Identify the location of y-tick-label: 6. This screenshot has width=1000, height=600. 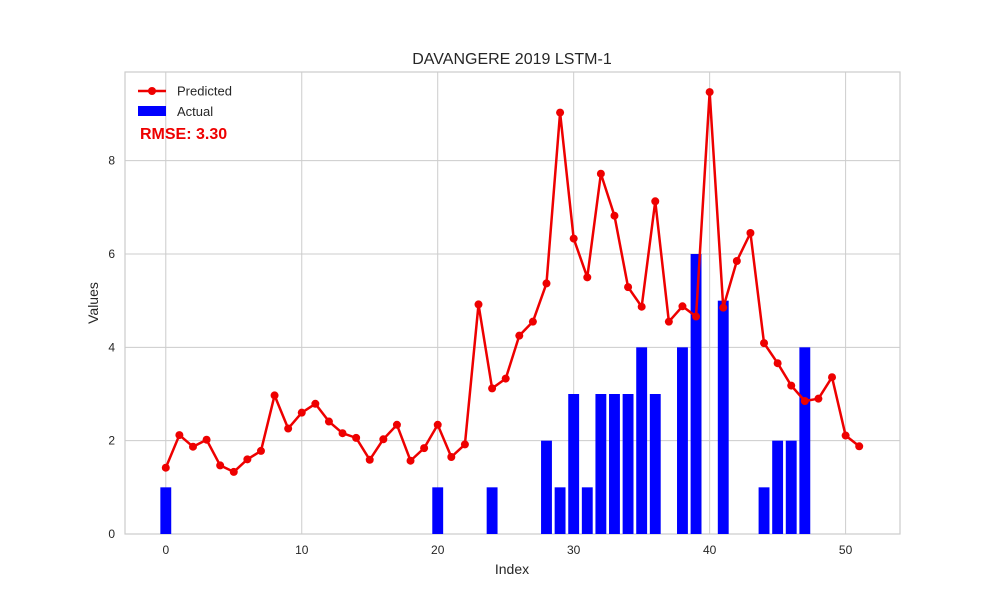
(111, 254).